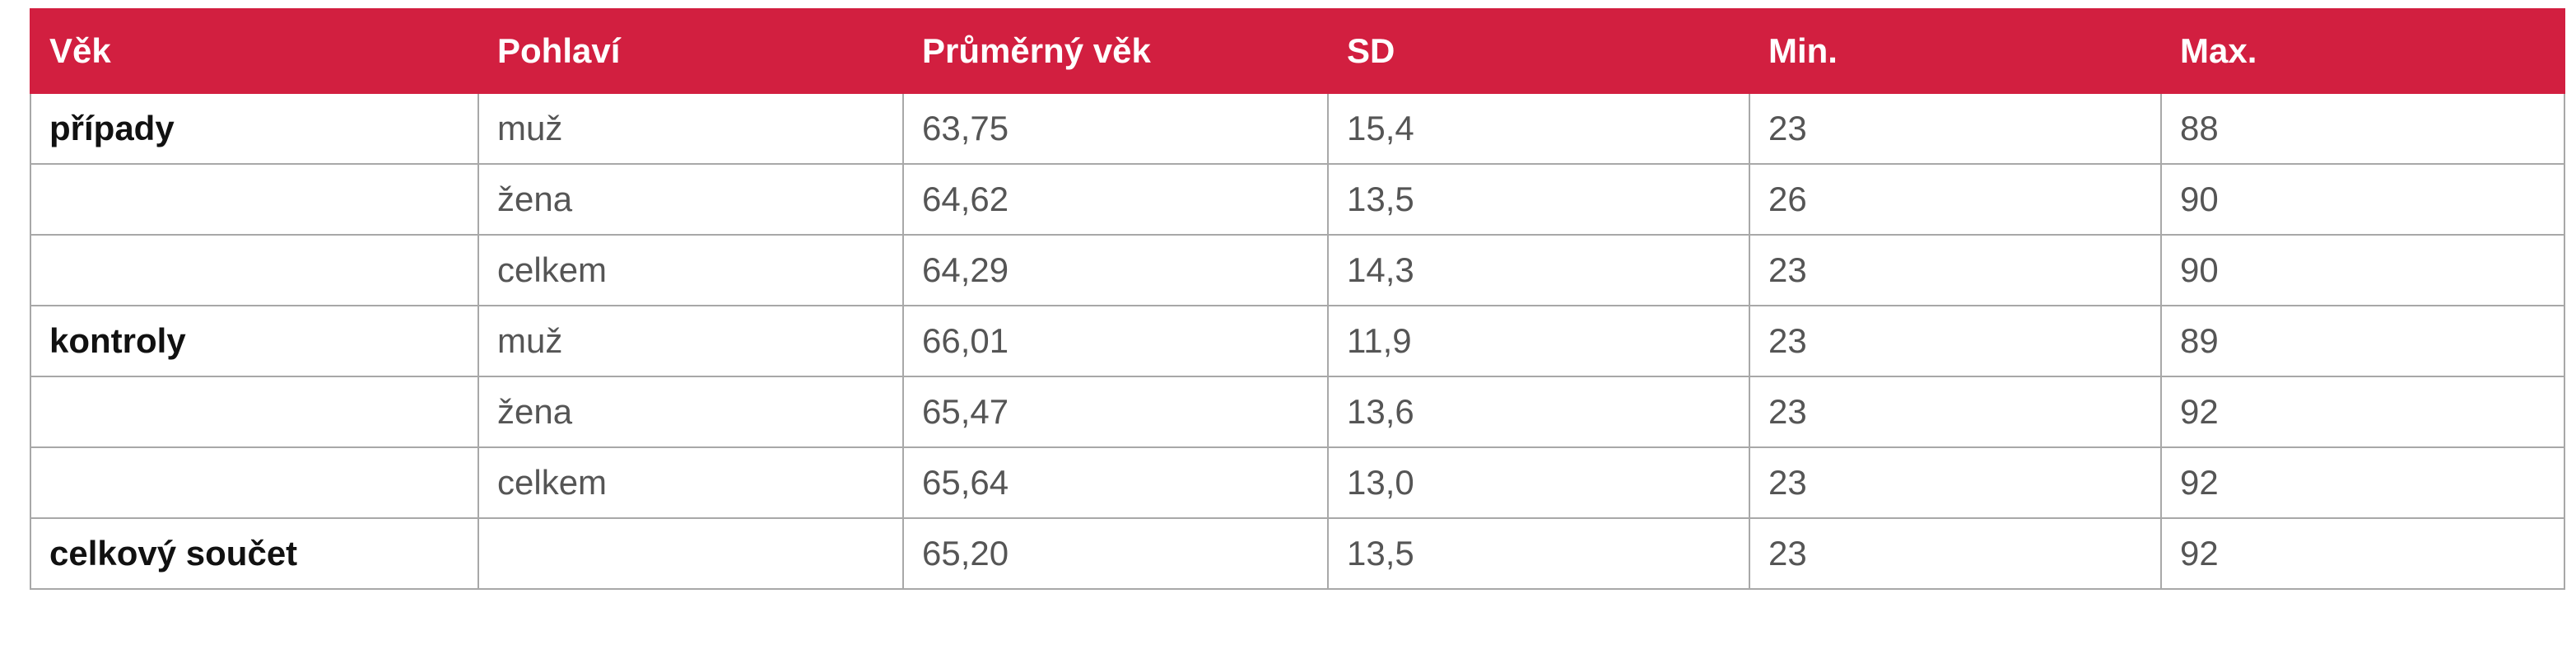  I want to click on table-row: případy muž 63,75 15,4 23 88, so click(1297, 128).